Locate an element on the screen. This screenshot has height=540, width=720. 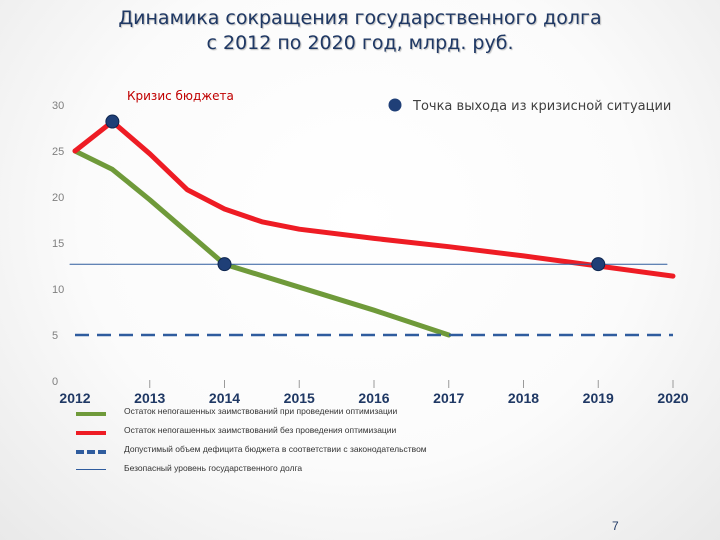
x-tick-label-2014: 2014 is located at coordinates (224, 398).